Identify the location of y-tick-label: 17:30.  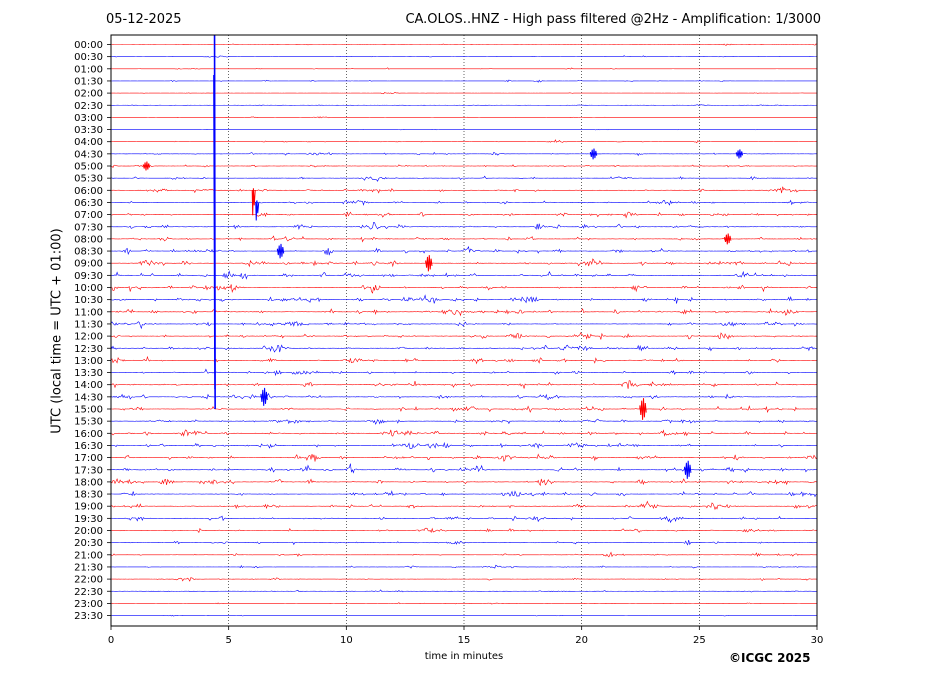
(88, 470).